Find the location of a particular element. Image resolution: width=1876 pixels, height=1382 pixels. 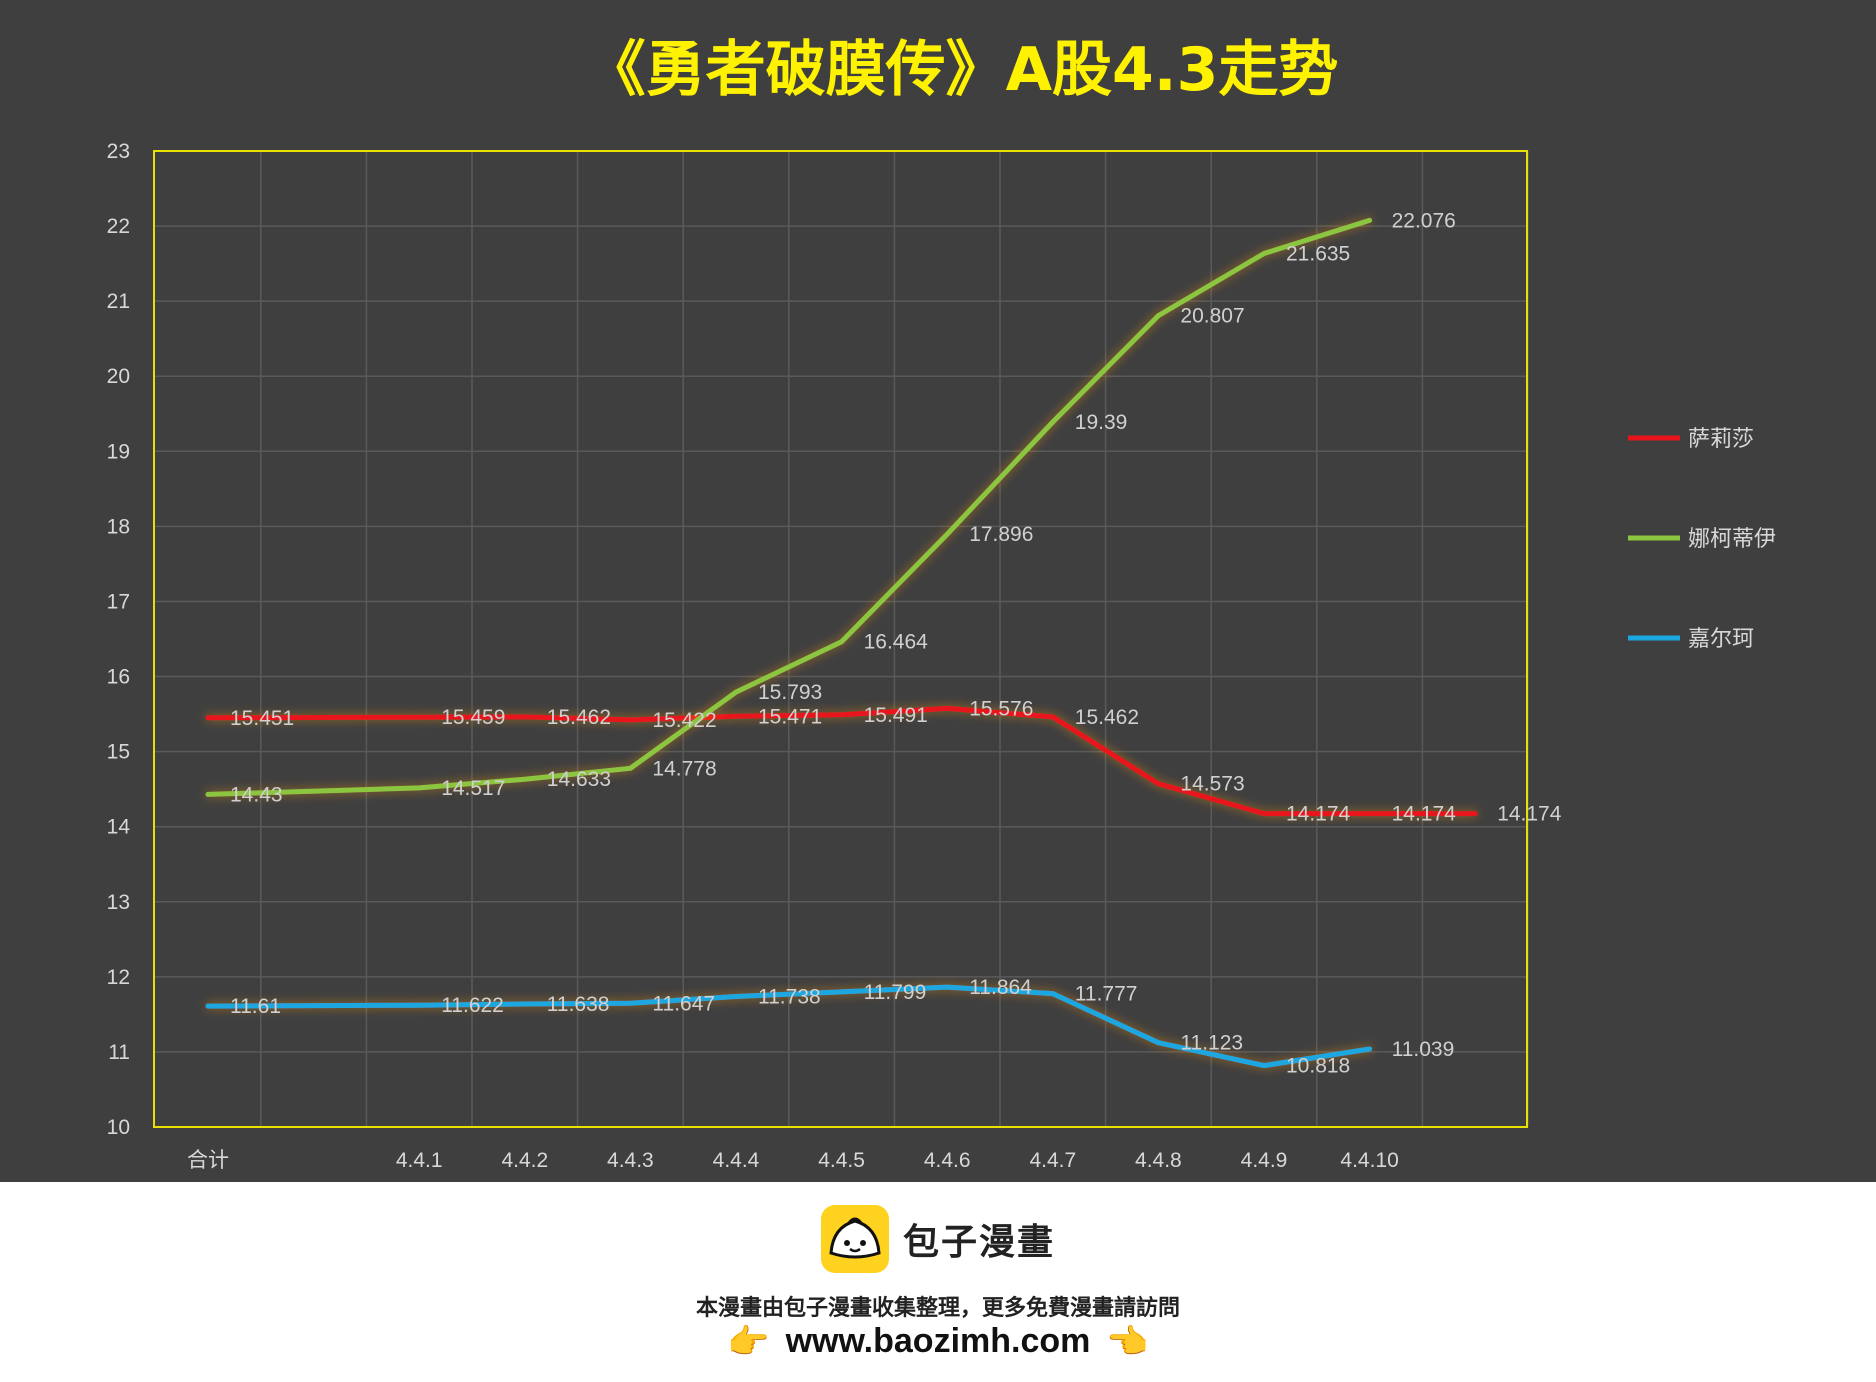

legend-item-label: 萨莉莎 is located at coordinates (1721, 439).